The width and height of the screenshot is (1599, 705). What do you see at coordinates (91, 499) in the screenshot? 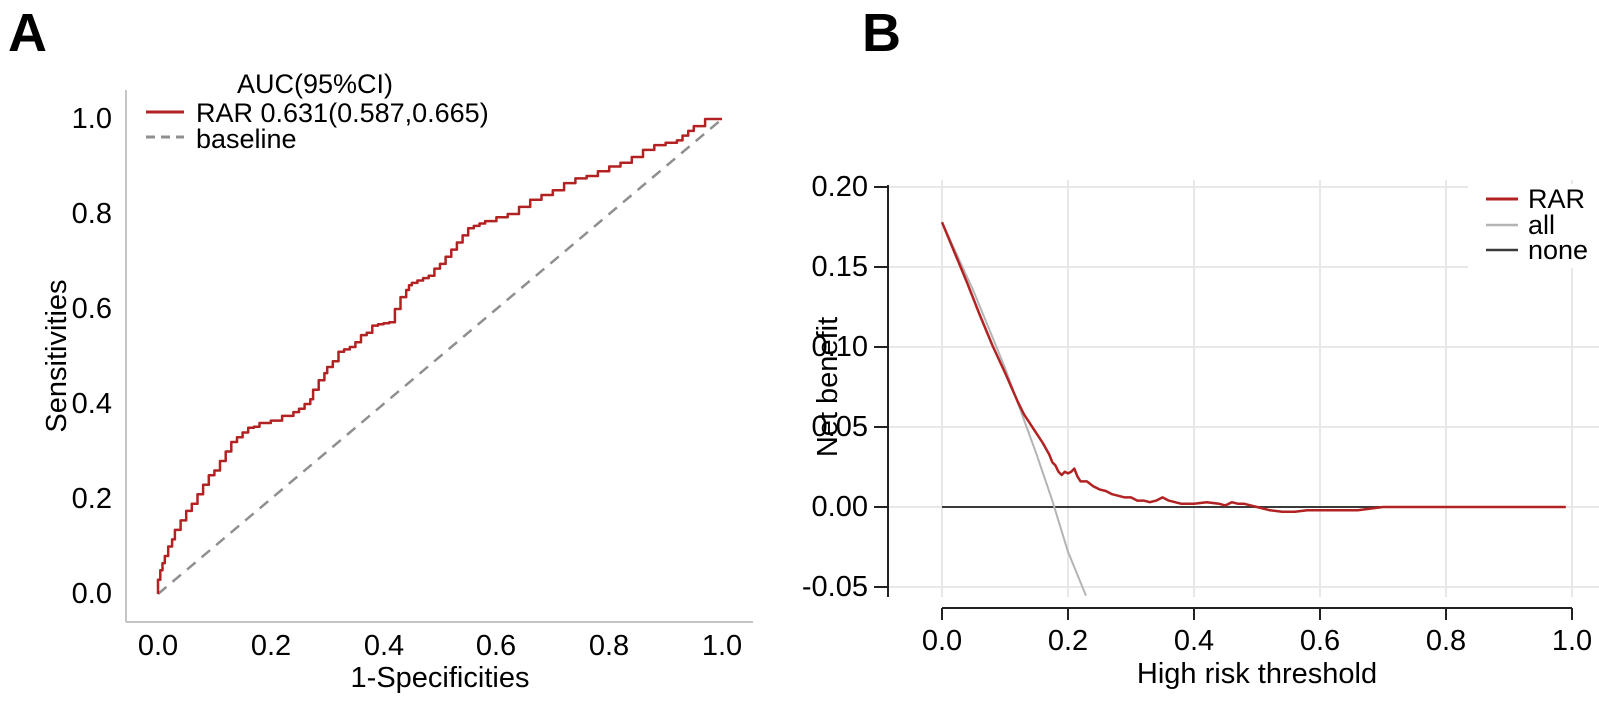
I see `a-y-tick: 0.2` at bounding box center [91, 499].